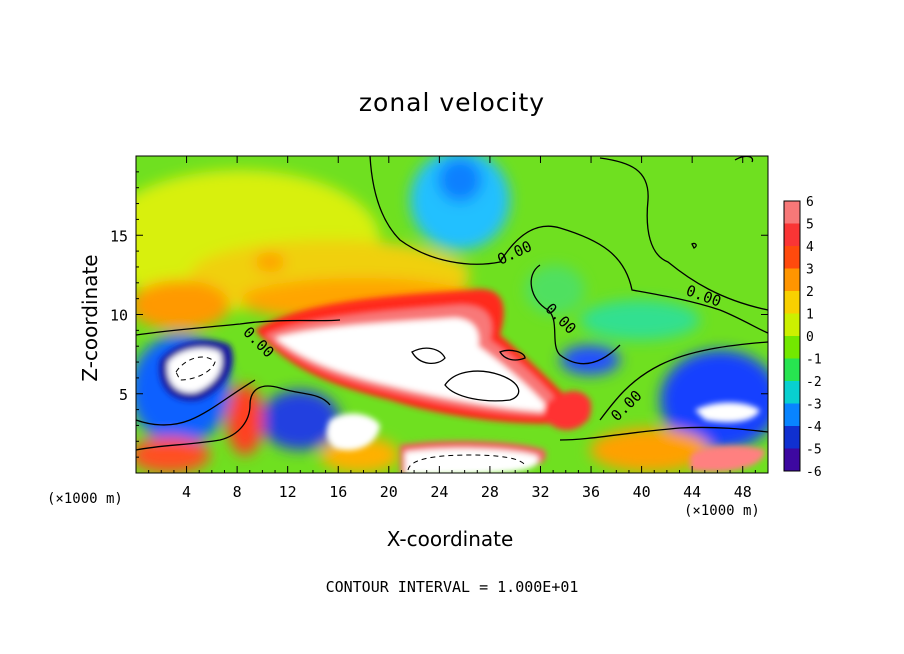  I want to click on contour-closed-tiny, so click(512, 355).